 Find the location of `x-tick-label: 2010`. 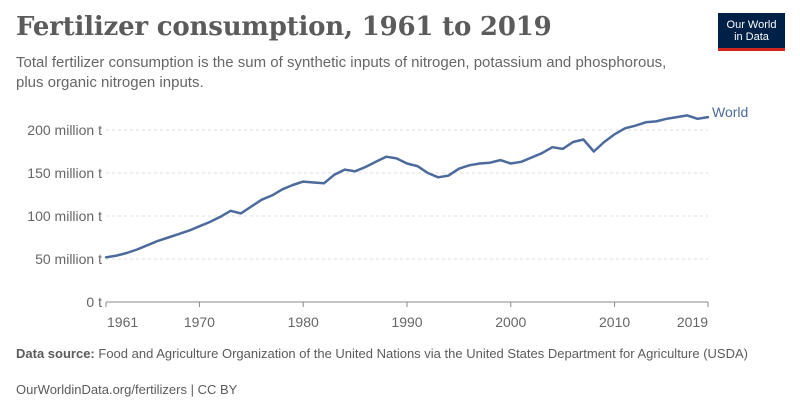

x-tick-label: 2010 is located at coordinates (614, 322).